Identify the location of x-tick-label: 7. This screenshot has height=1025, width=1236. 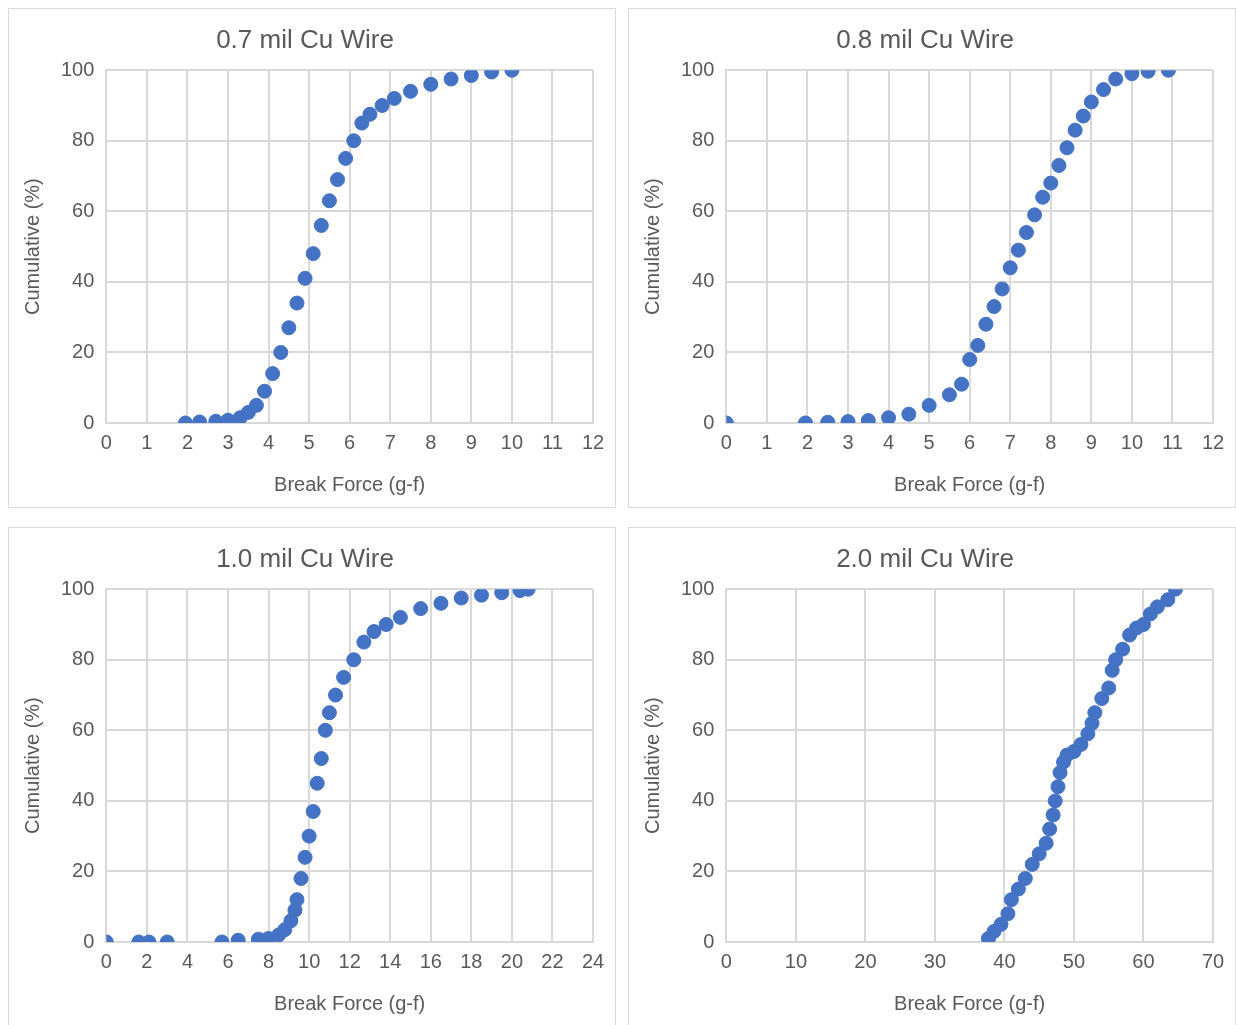
(390, 441).